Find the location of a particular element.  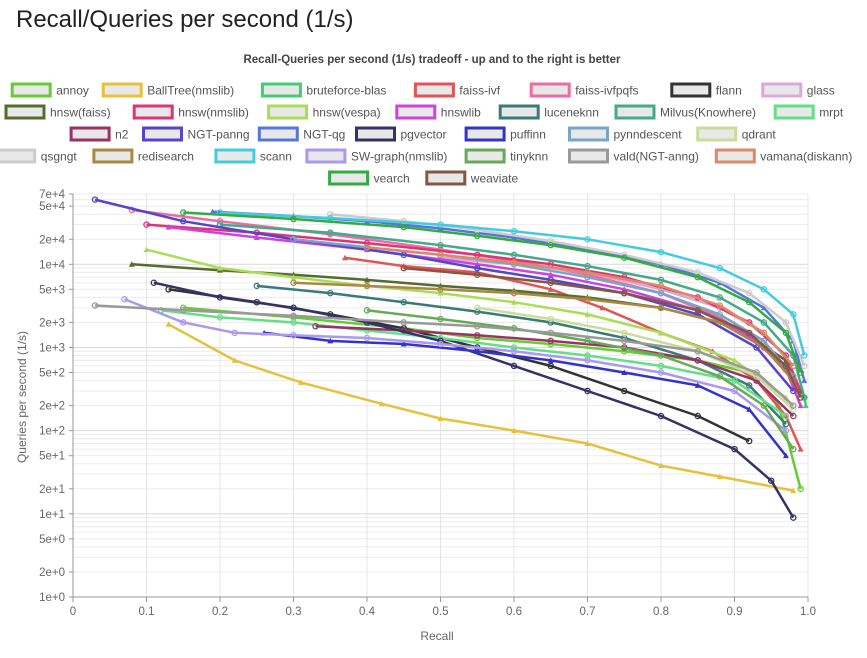

legend-item: mrpt is located at coordinates (808, 112).